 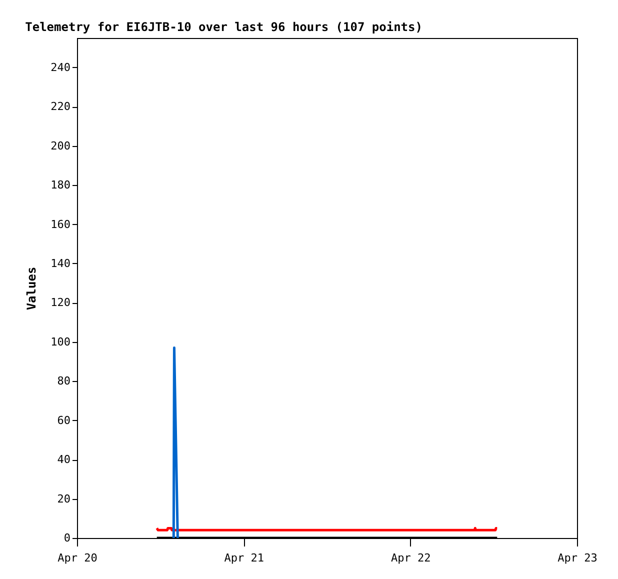 I want to click on y-tick-label: 180, so click(x=60, y=185).